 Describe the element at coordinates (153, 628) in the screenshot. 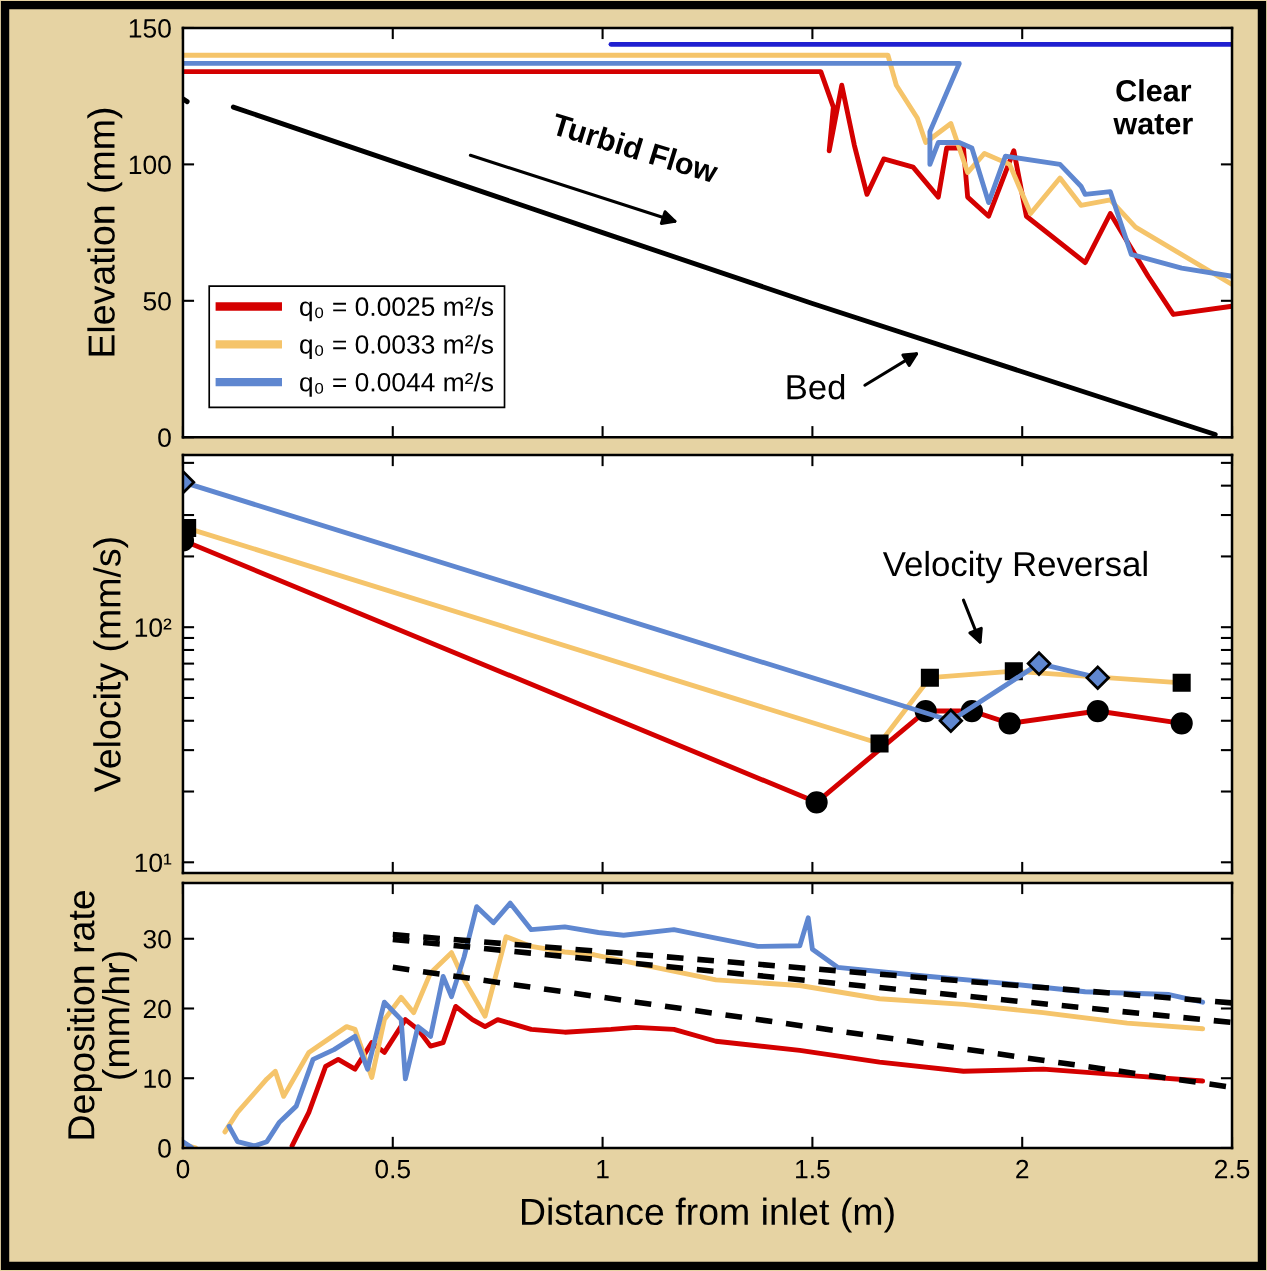

I see `y-tick-label: 10²` at that location.